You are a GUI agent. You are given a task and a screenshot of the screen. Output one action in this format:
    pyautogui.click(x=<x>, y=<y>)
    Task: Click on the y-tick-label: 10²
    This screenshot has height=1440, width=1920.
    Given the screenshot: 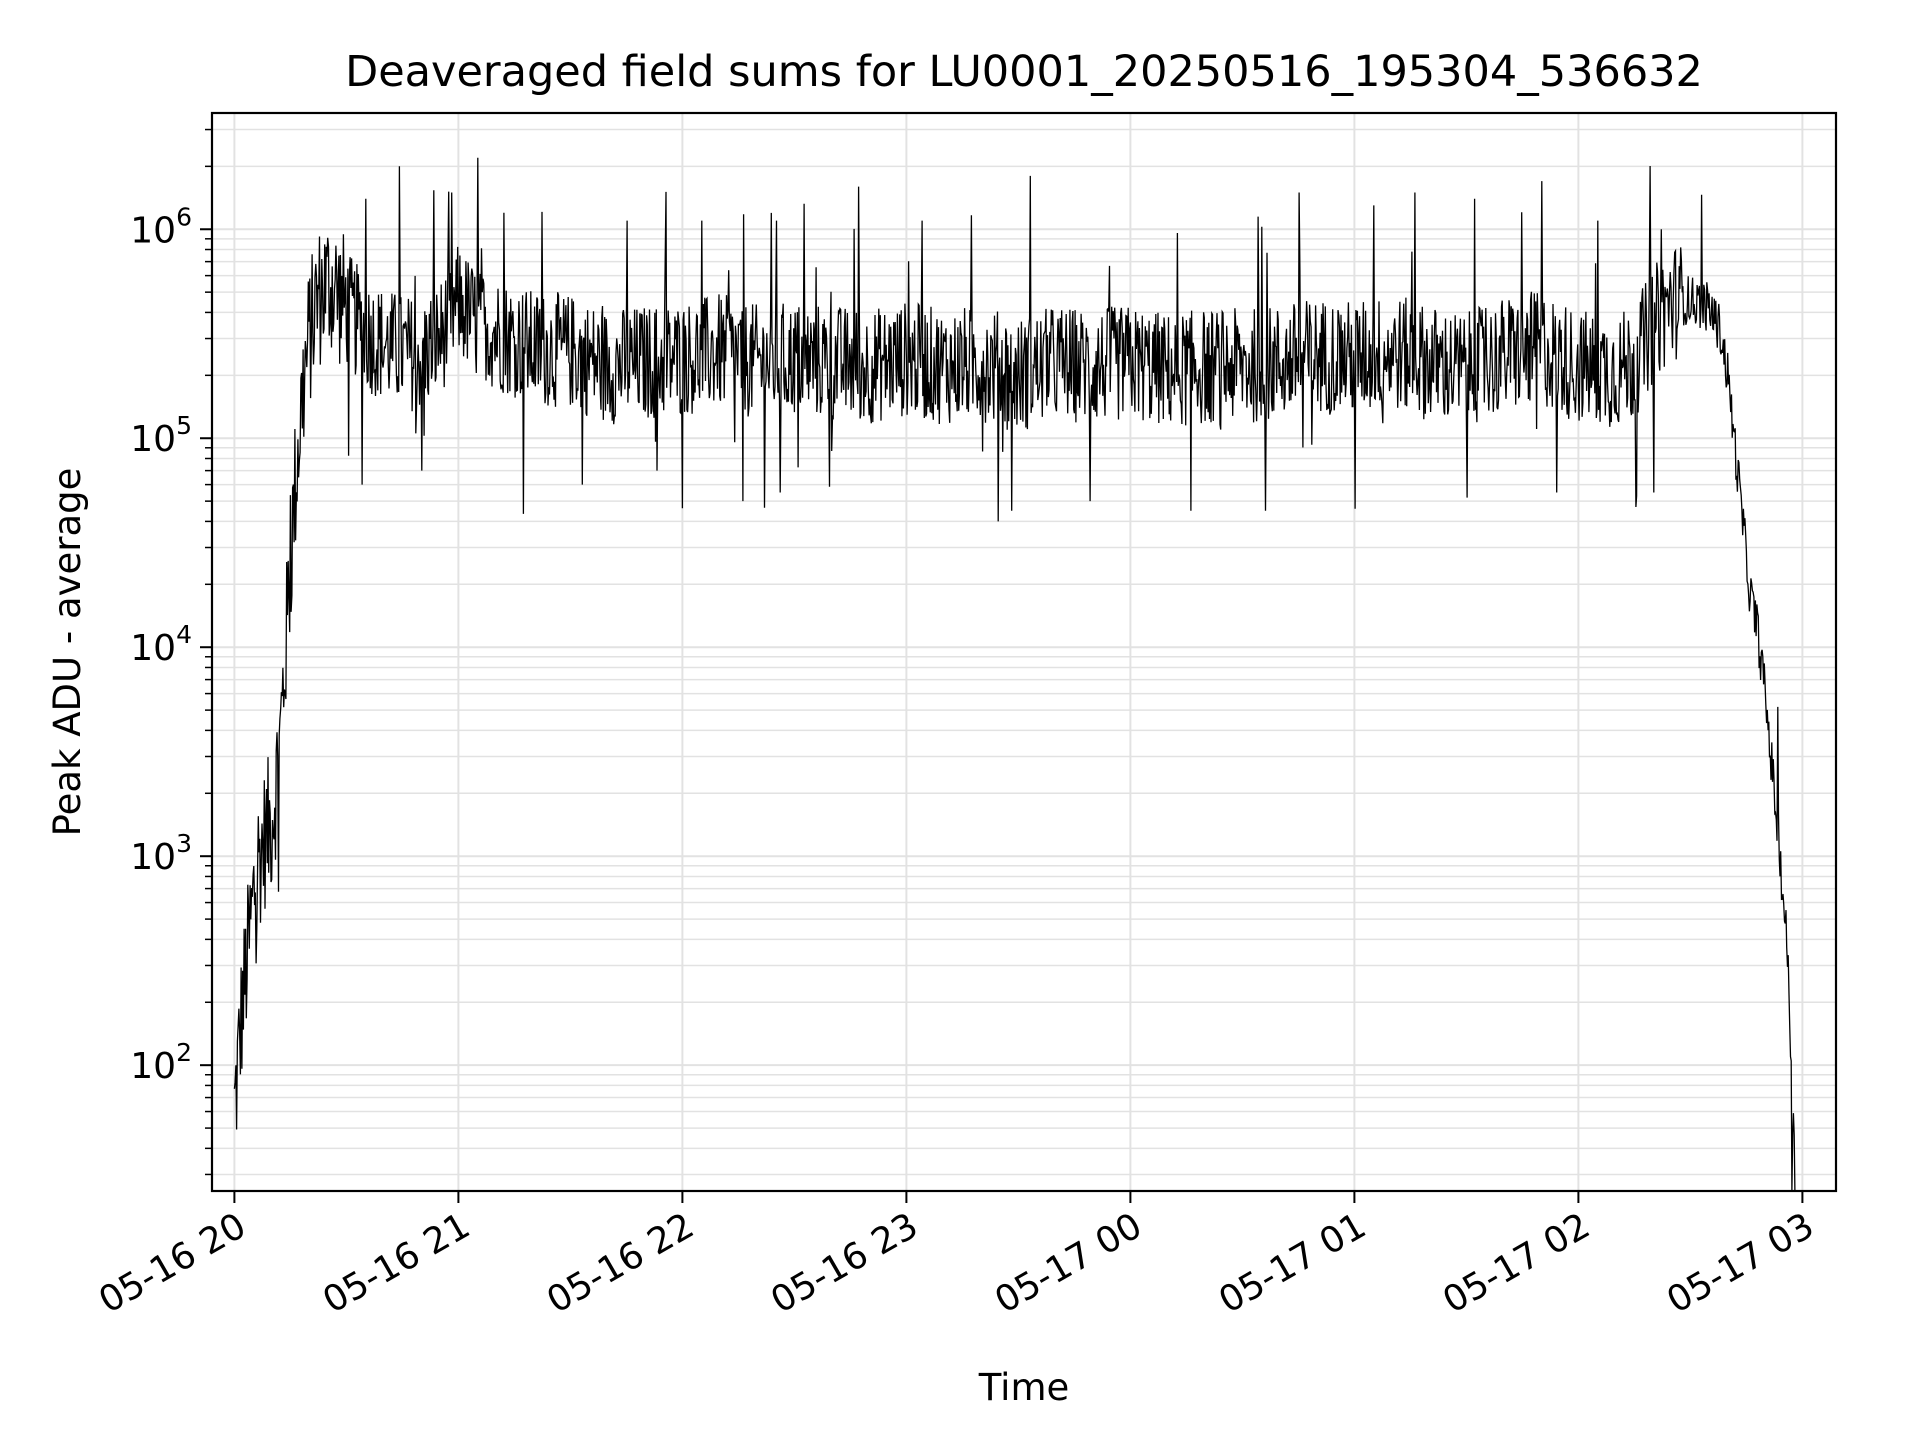 What is the action you would take?
    pyautogui.click(x=161, y=1062)
    